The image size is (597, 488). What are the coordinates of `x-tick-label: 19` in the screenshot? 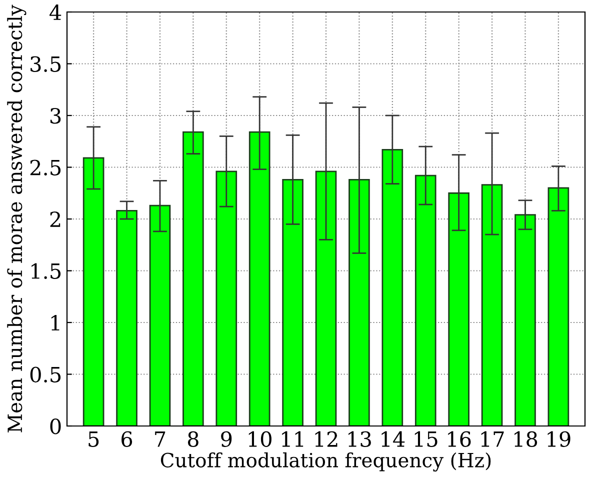 It's located at (559, 439).